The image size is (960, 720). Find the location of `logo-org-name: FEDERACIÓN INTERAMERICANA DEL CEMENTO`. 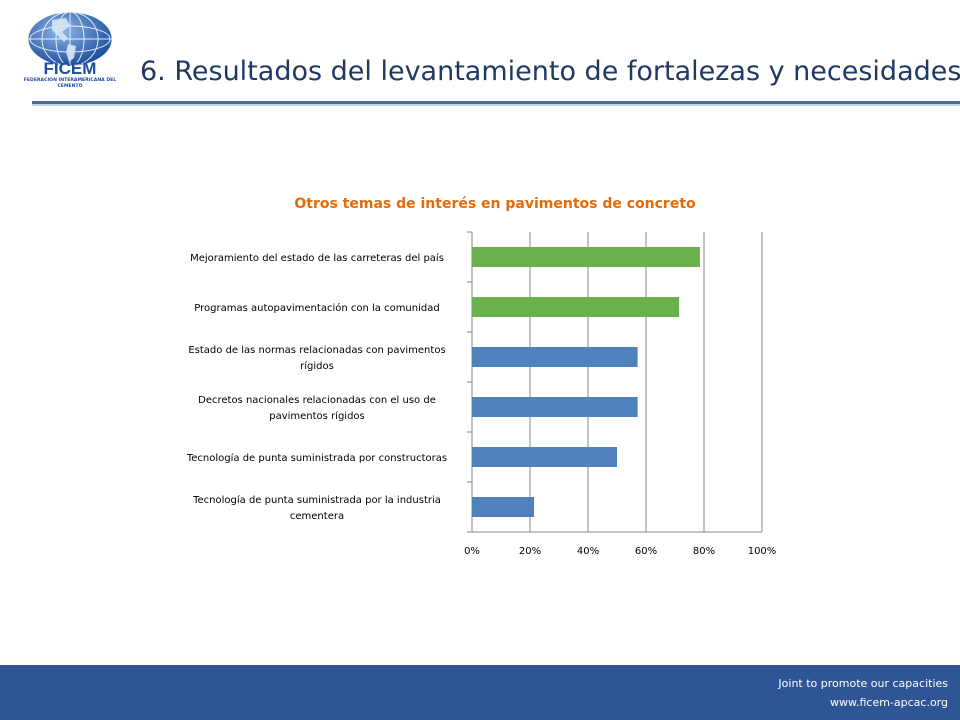

logo-org-name: FEDERACIÓN INTERAMERICANA DEL CEMENTO is located at coordinates (70, 83).